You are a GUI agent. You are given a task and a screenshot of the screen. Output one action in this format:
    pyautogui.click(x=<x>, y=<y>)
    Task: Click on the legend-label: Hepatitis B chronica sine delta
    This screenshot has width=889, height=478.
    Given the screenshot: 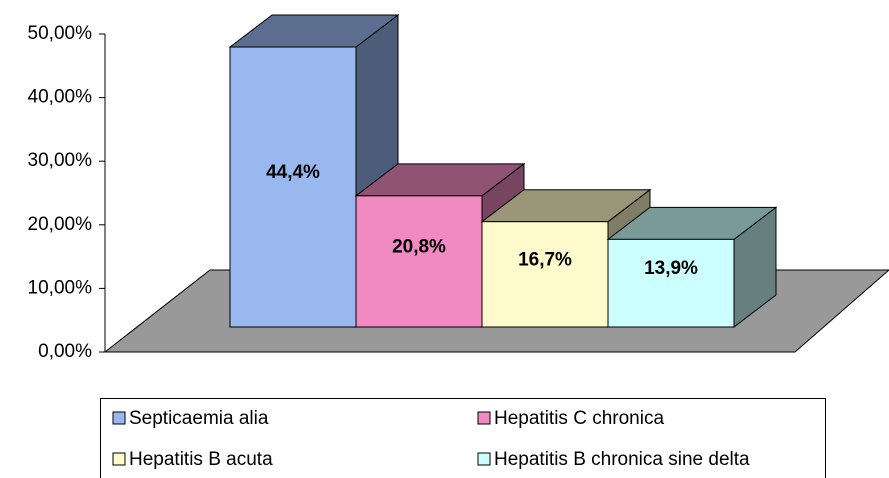 What is the action you would take?
    pyautogui.click(x=622, y=459)
    